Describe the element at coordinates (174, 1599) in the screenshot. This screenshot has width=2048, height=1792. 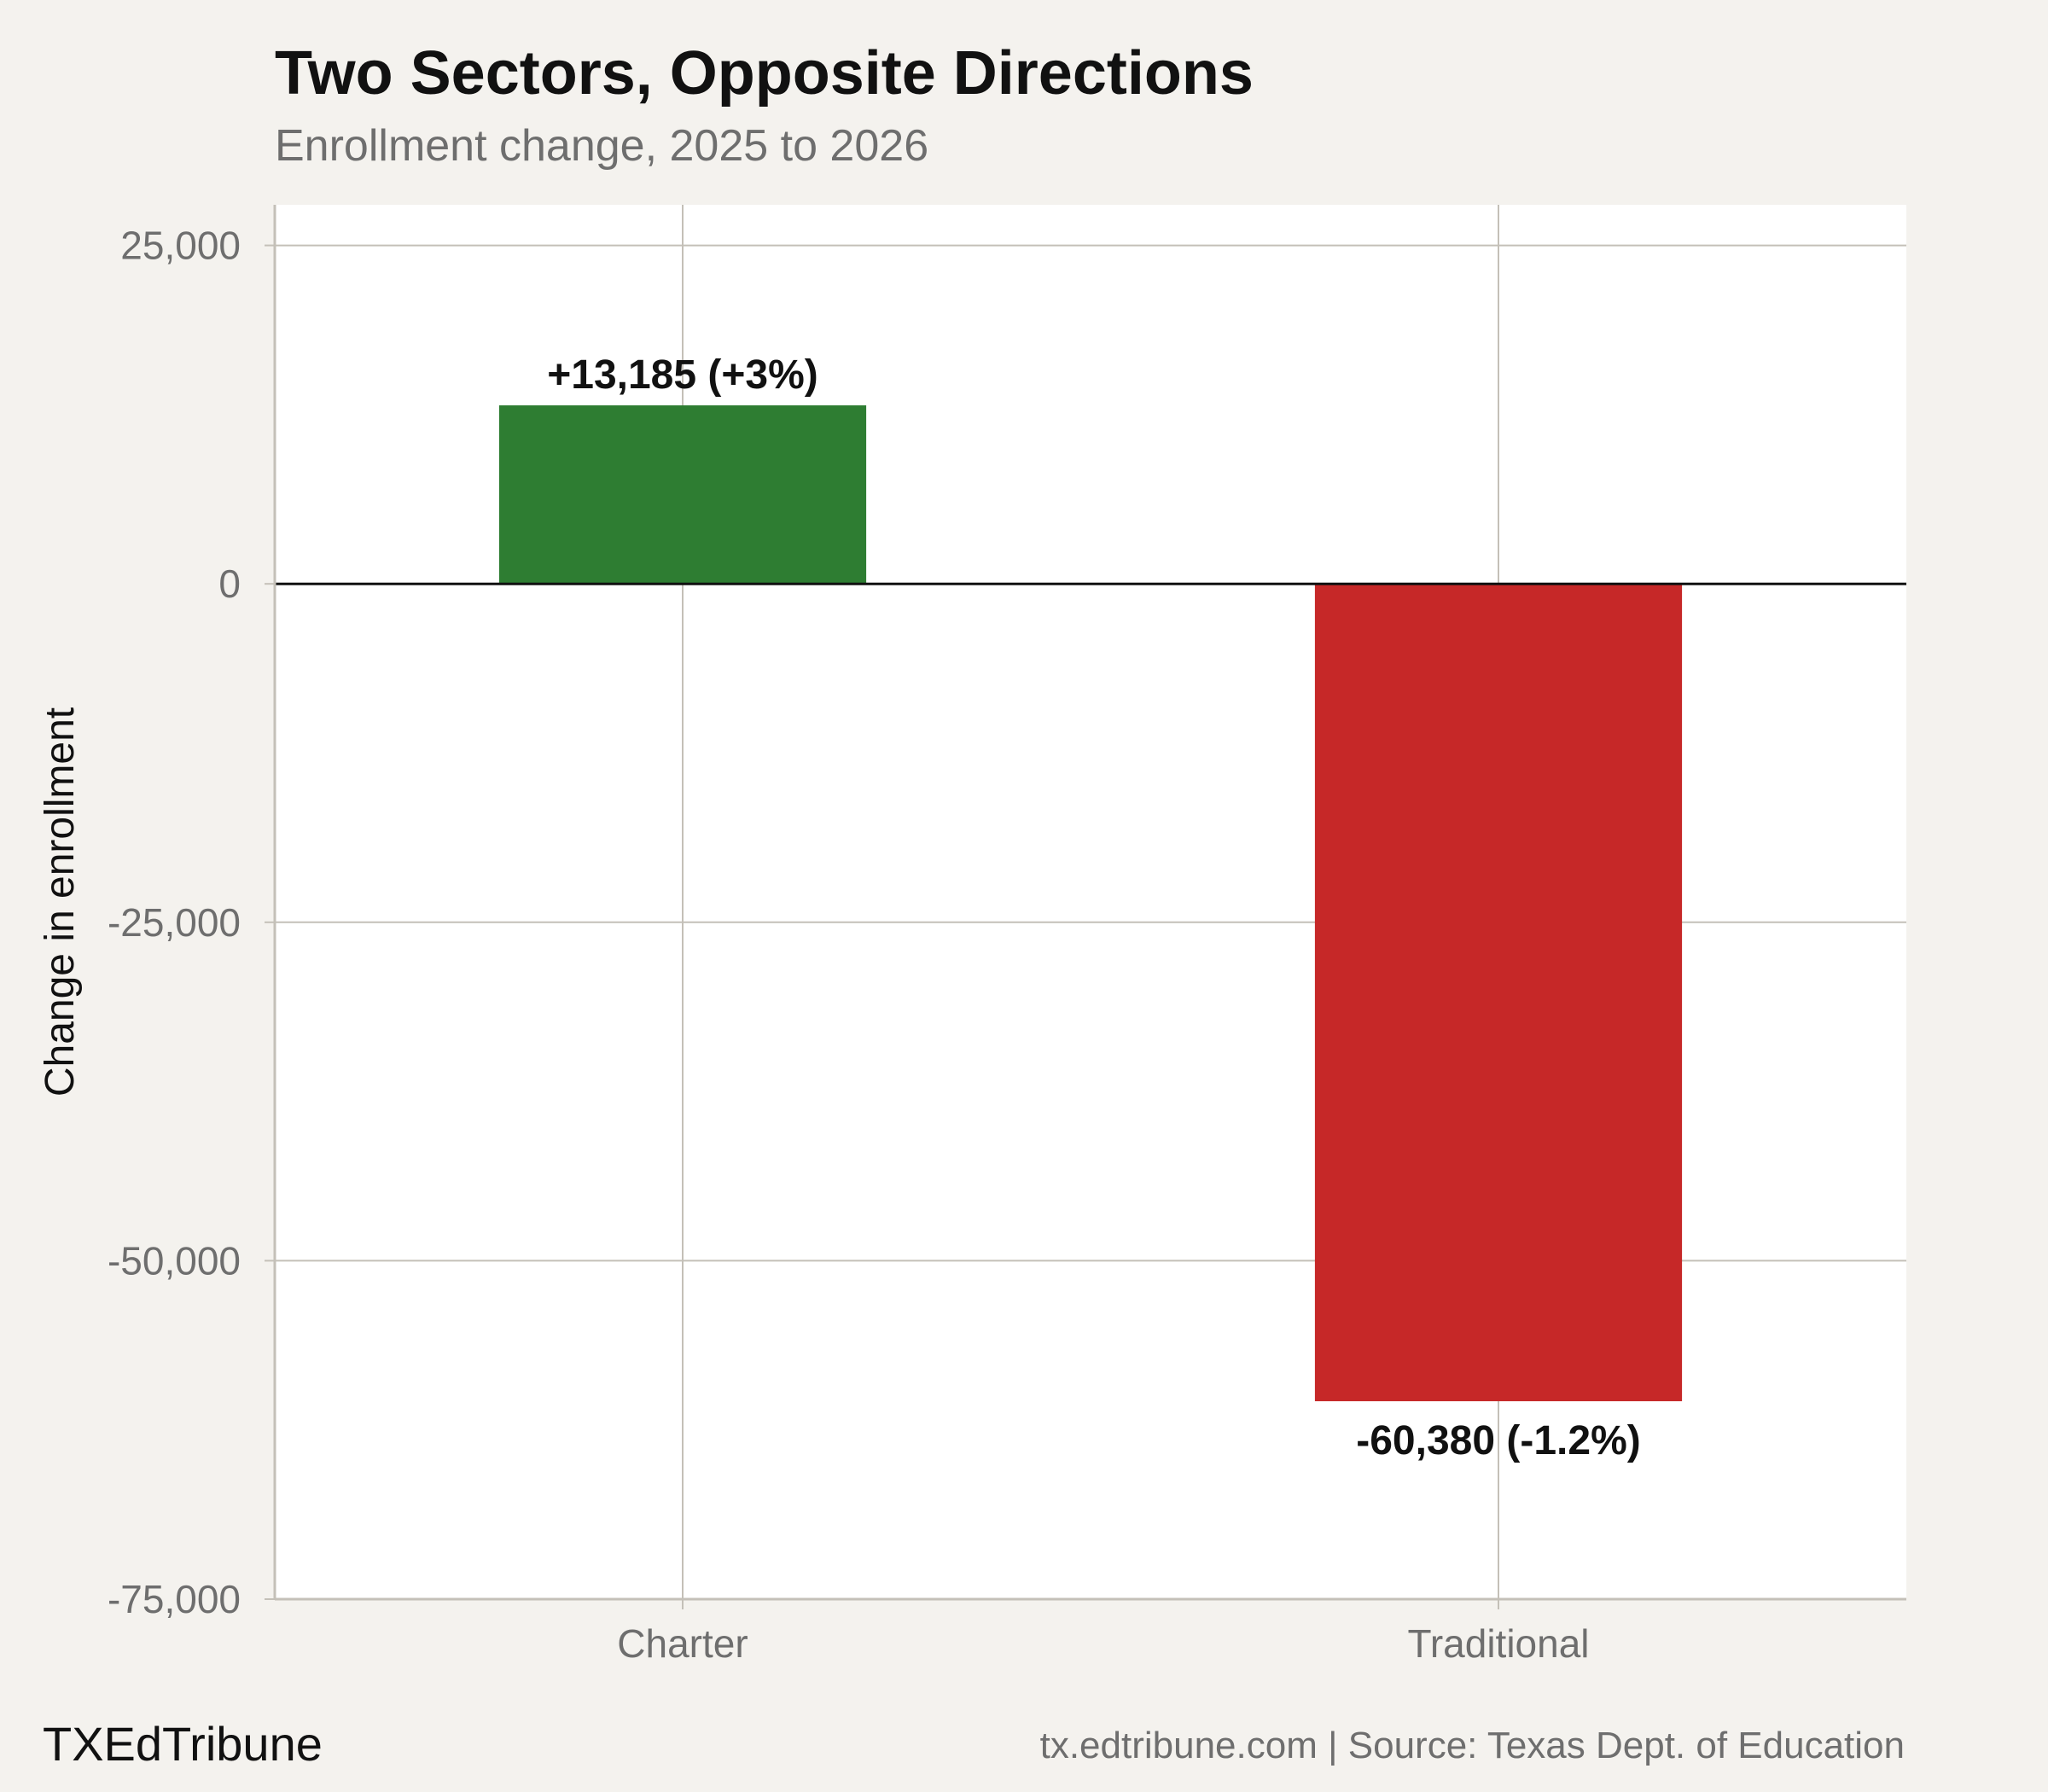
I see `y-tick-label: -75,000` at that location.